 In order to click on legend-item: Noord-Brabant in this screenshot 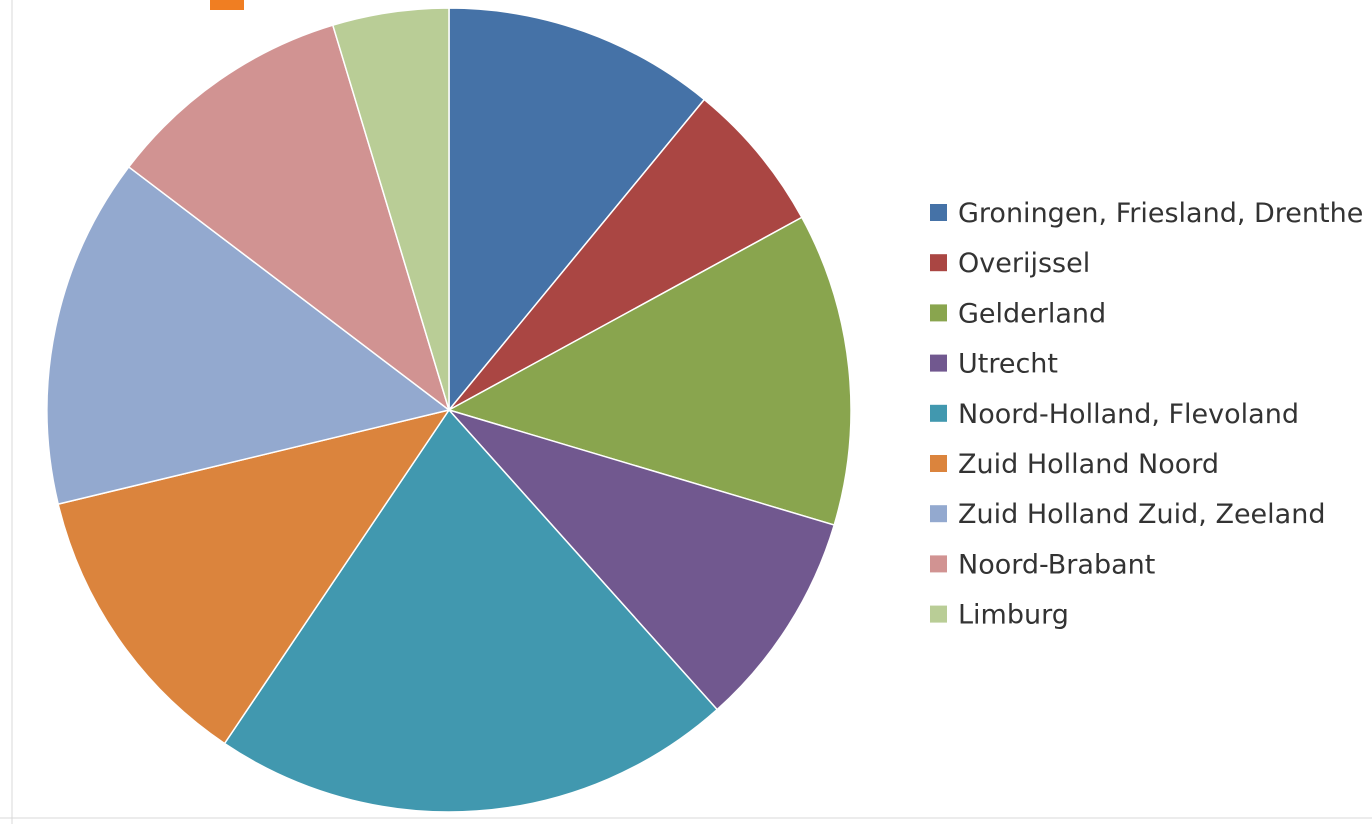, I will do `click(1042, 564)`.